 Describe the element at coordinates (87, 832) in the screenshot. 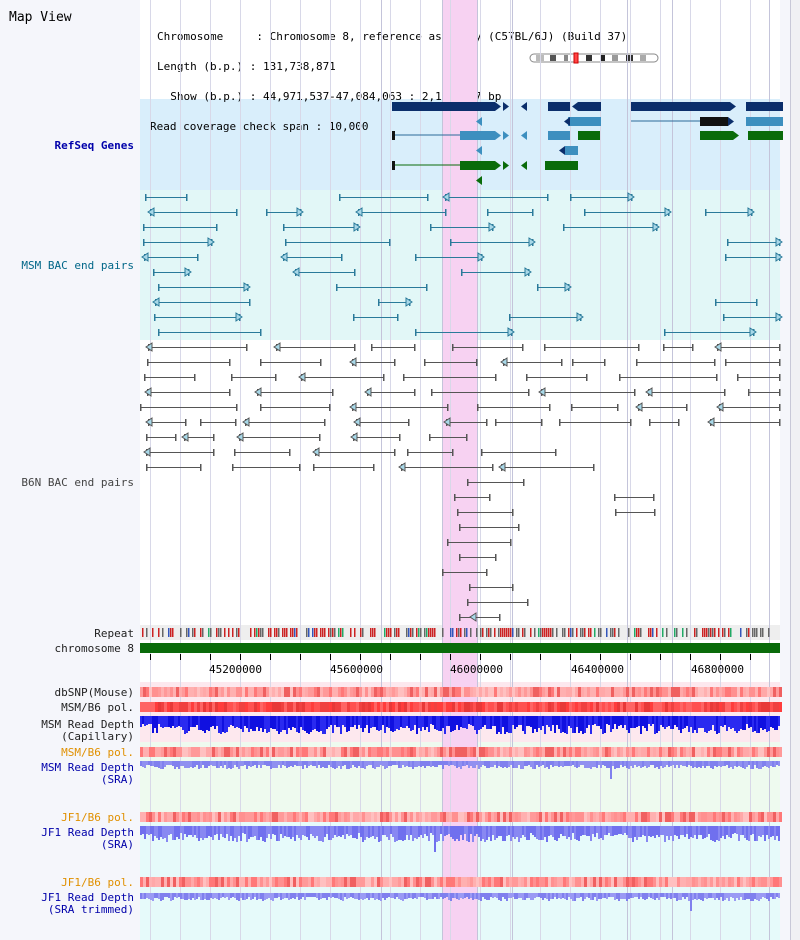

I see `track-label-jf1-read-depth: JF1 Read Depth` at that location.